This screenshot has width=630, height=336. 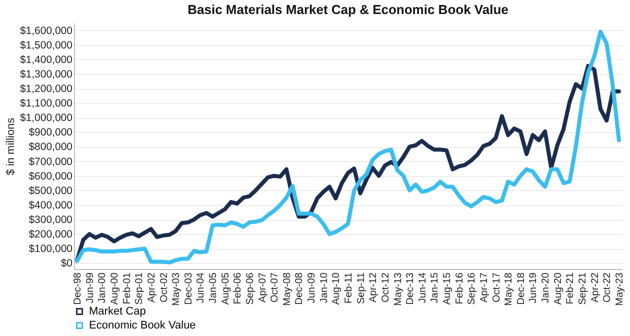 I want to click on x-tick-label: Aug-05, so click(x=226, y=288).